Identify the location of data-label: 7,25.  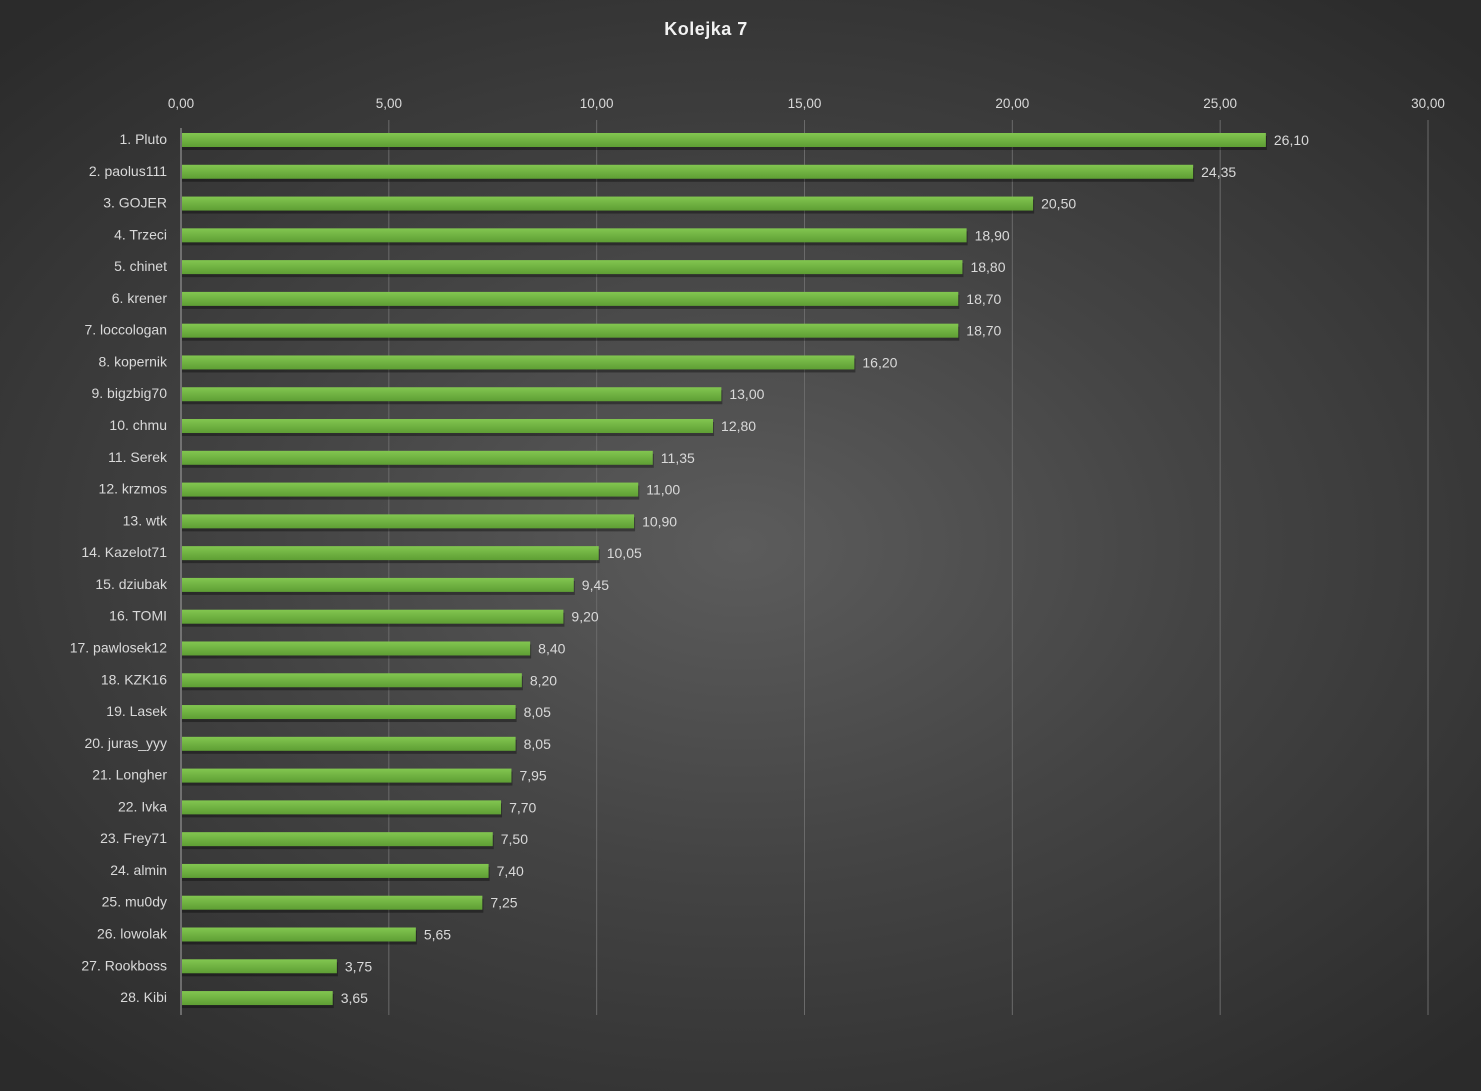
(503, 903).